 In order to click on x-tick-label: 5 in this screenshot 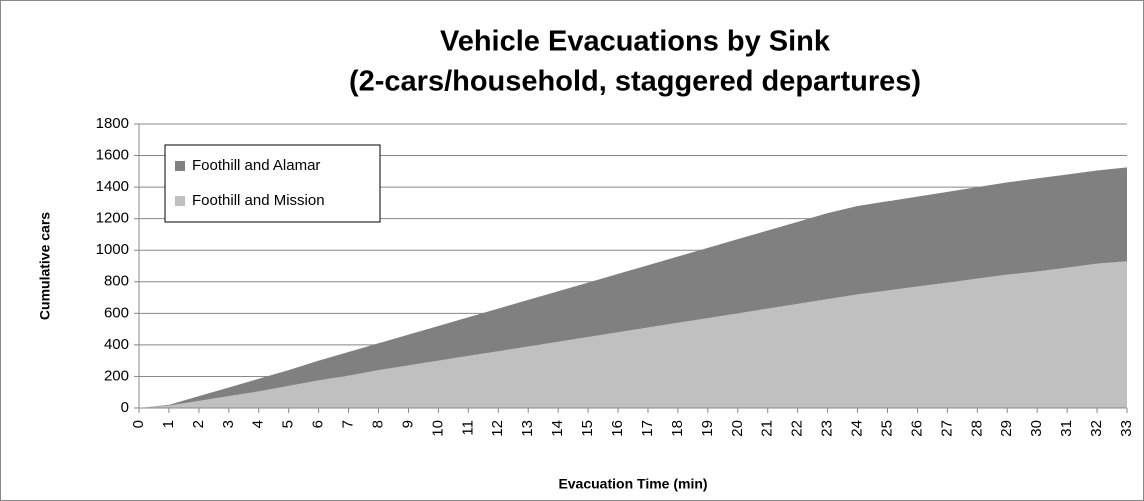, I will do `click(288, 424)`.